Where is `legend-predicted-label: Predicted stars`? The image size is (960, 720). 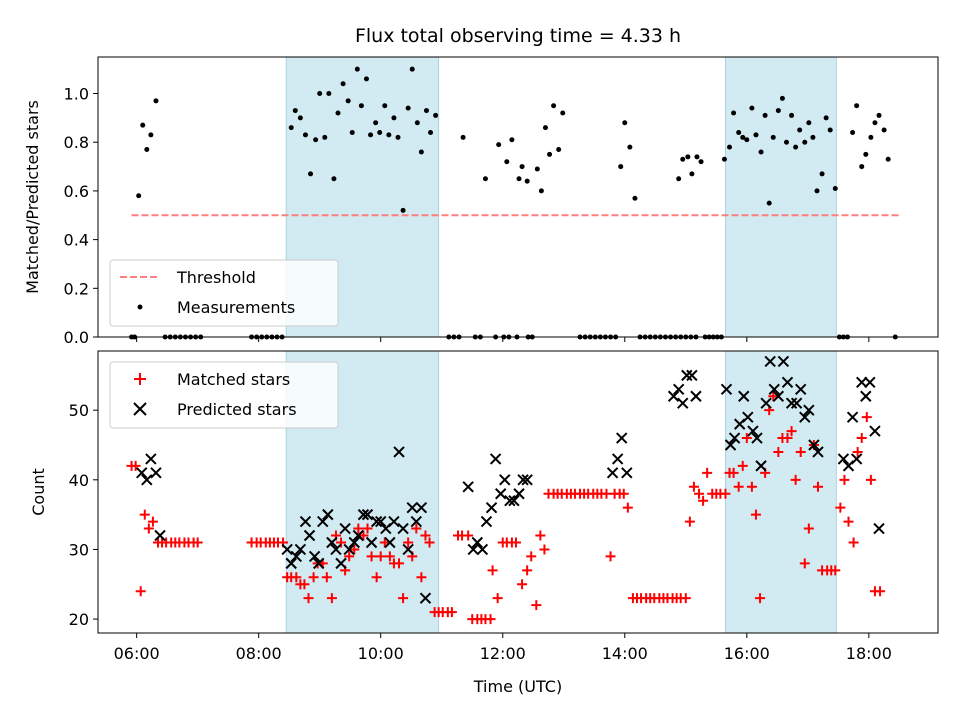 legend-predicted-label: Predicted stars is located at coordinates (237, 409).